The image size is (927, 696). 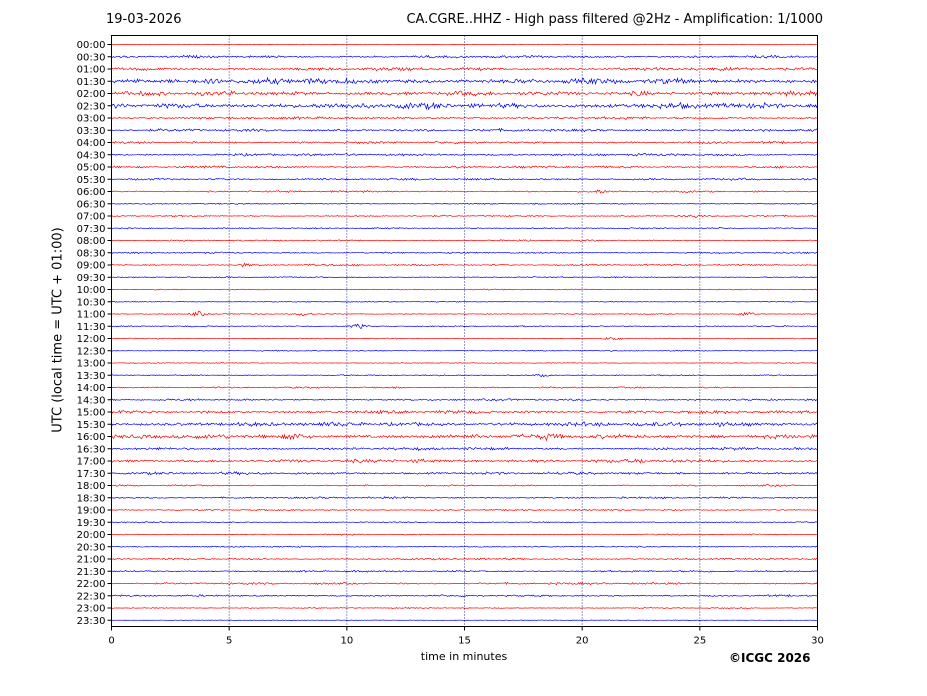 What do you see at coordinates (91, 302) in the screenshot?
I see `y-tick-label: 10:30` at bounding box center [91, 302].